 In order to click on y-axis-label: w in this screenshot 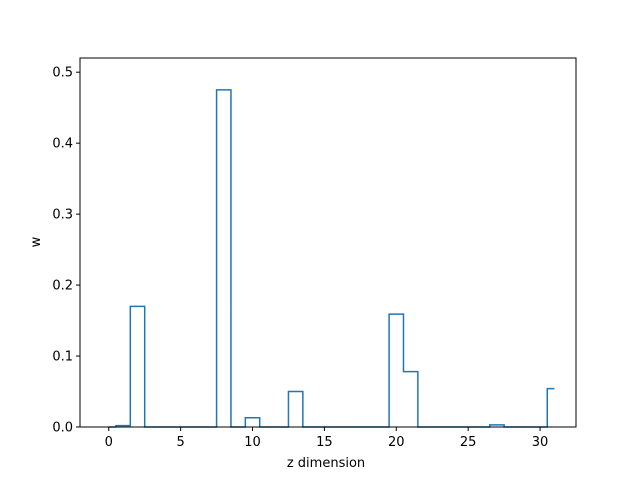, I will do `click(36, 241)`.